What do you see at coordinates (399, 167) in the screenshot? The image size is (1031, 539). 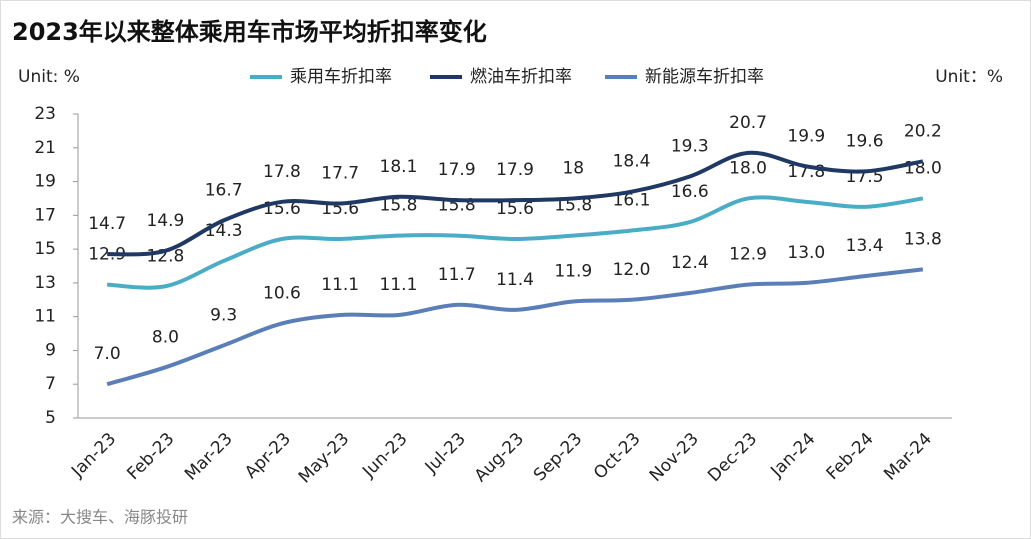 I see `data-label: 18.1` at bounding box center [399, 167].